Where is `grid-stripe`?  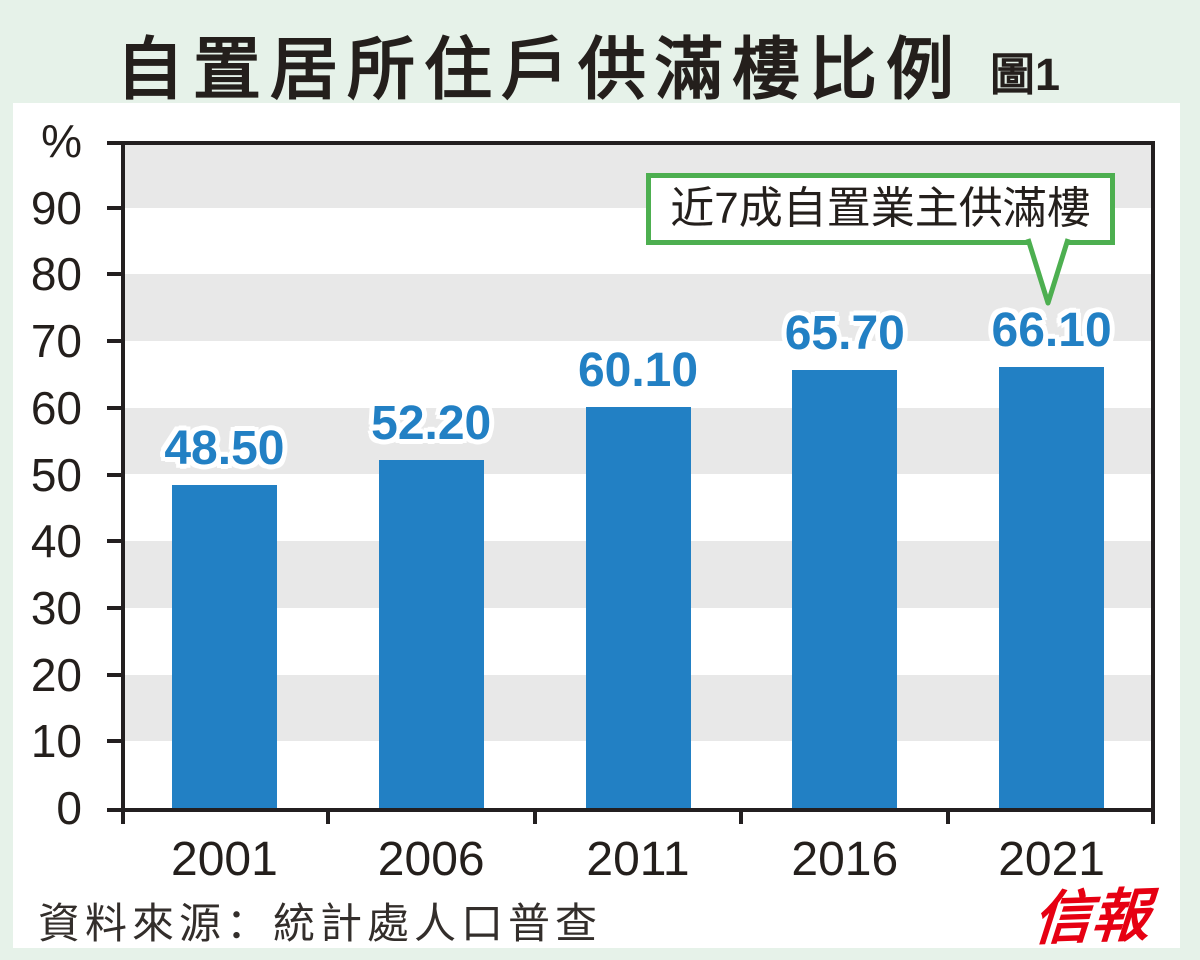
grid-stripe is located at coordinates (638, 308).